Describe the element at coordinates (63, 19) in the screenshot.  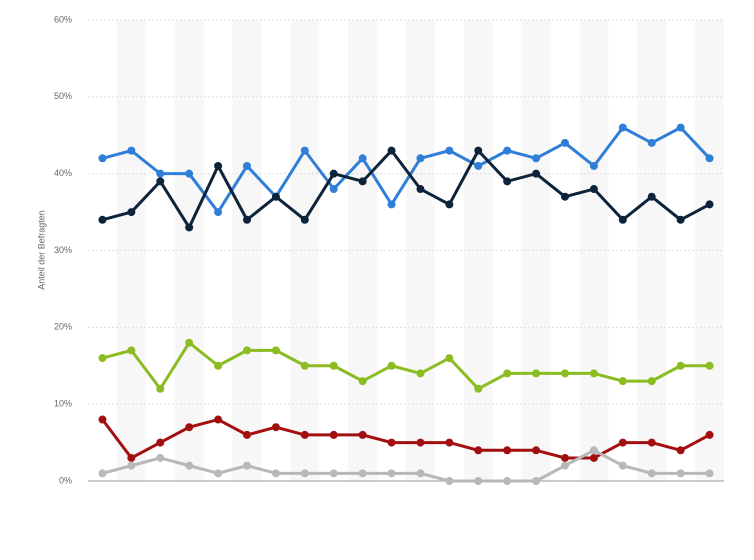
I see `y-tick-label: 60%` at that location.